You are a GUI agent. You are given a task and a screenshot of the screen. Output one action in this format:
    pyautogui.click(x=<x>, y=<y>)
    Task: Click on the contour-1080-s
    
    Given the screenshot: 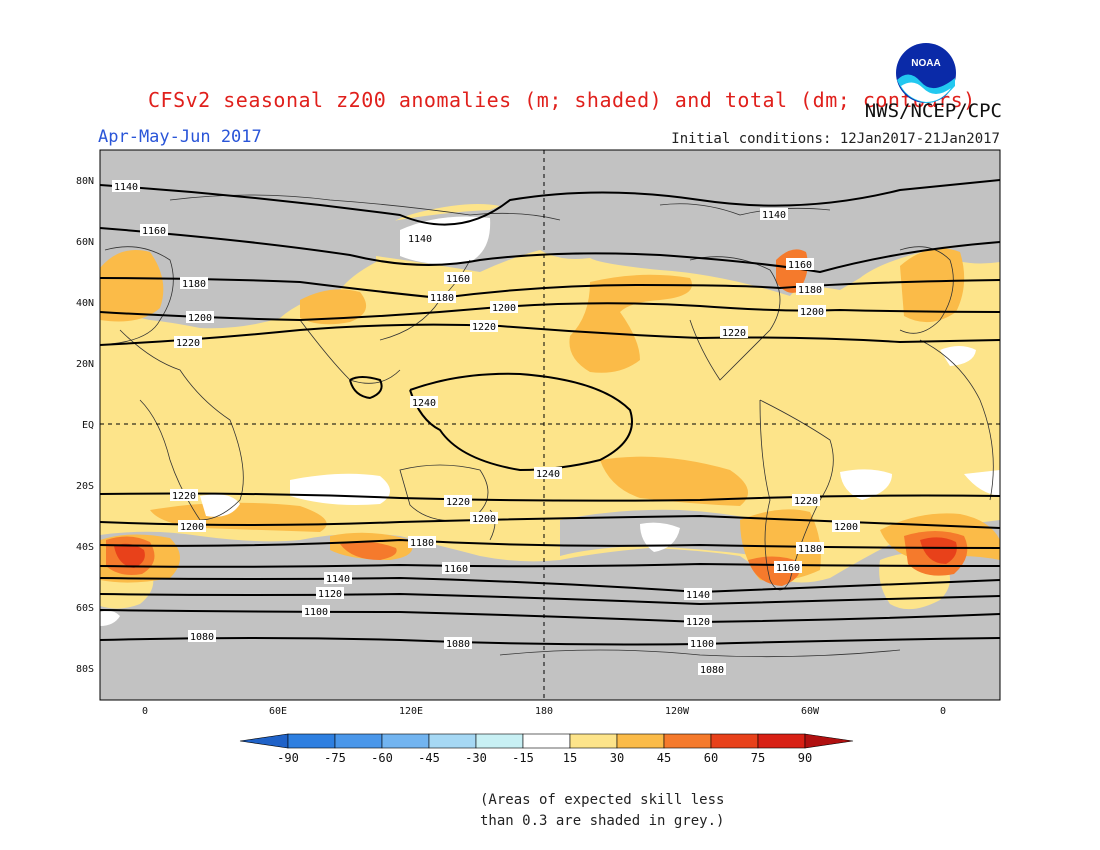 What is the action you would take?
    pyautogui.click(x=550, y=641)
    